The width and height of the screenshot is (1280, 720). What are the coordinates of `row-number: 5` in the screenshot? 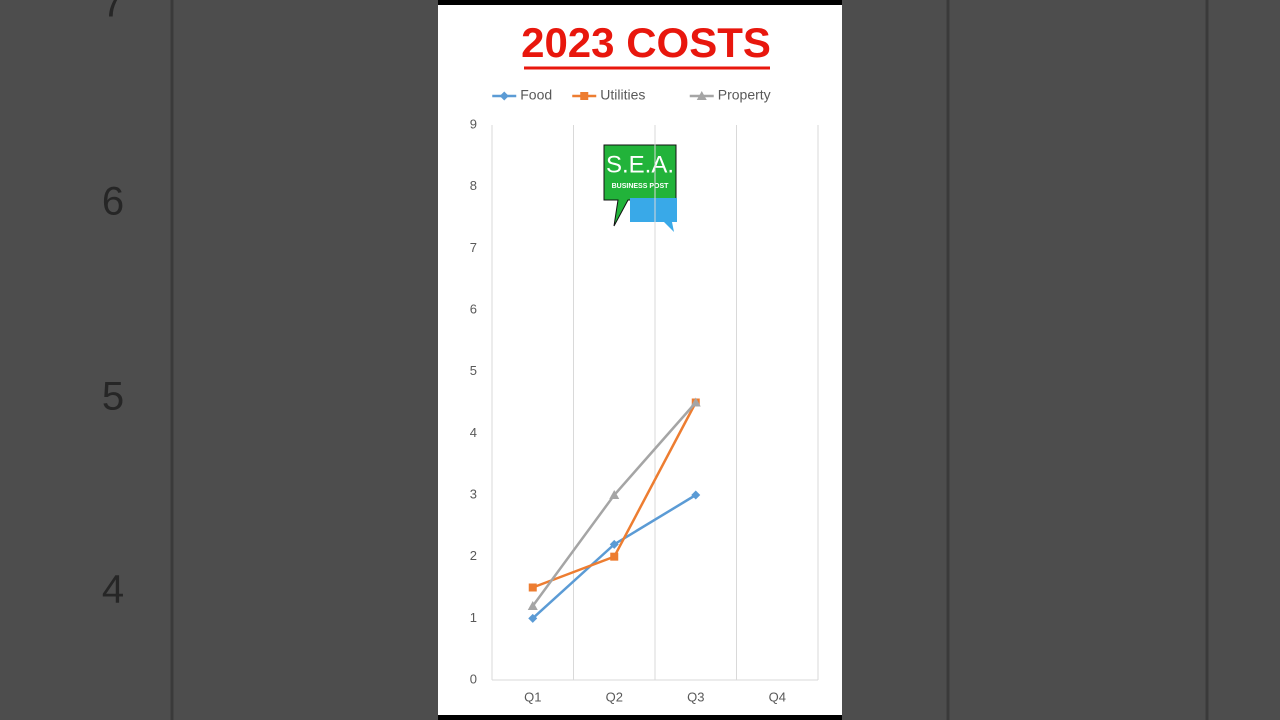 It's located at (113, 397).